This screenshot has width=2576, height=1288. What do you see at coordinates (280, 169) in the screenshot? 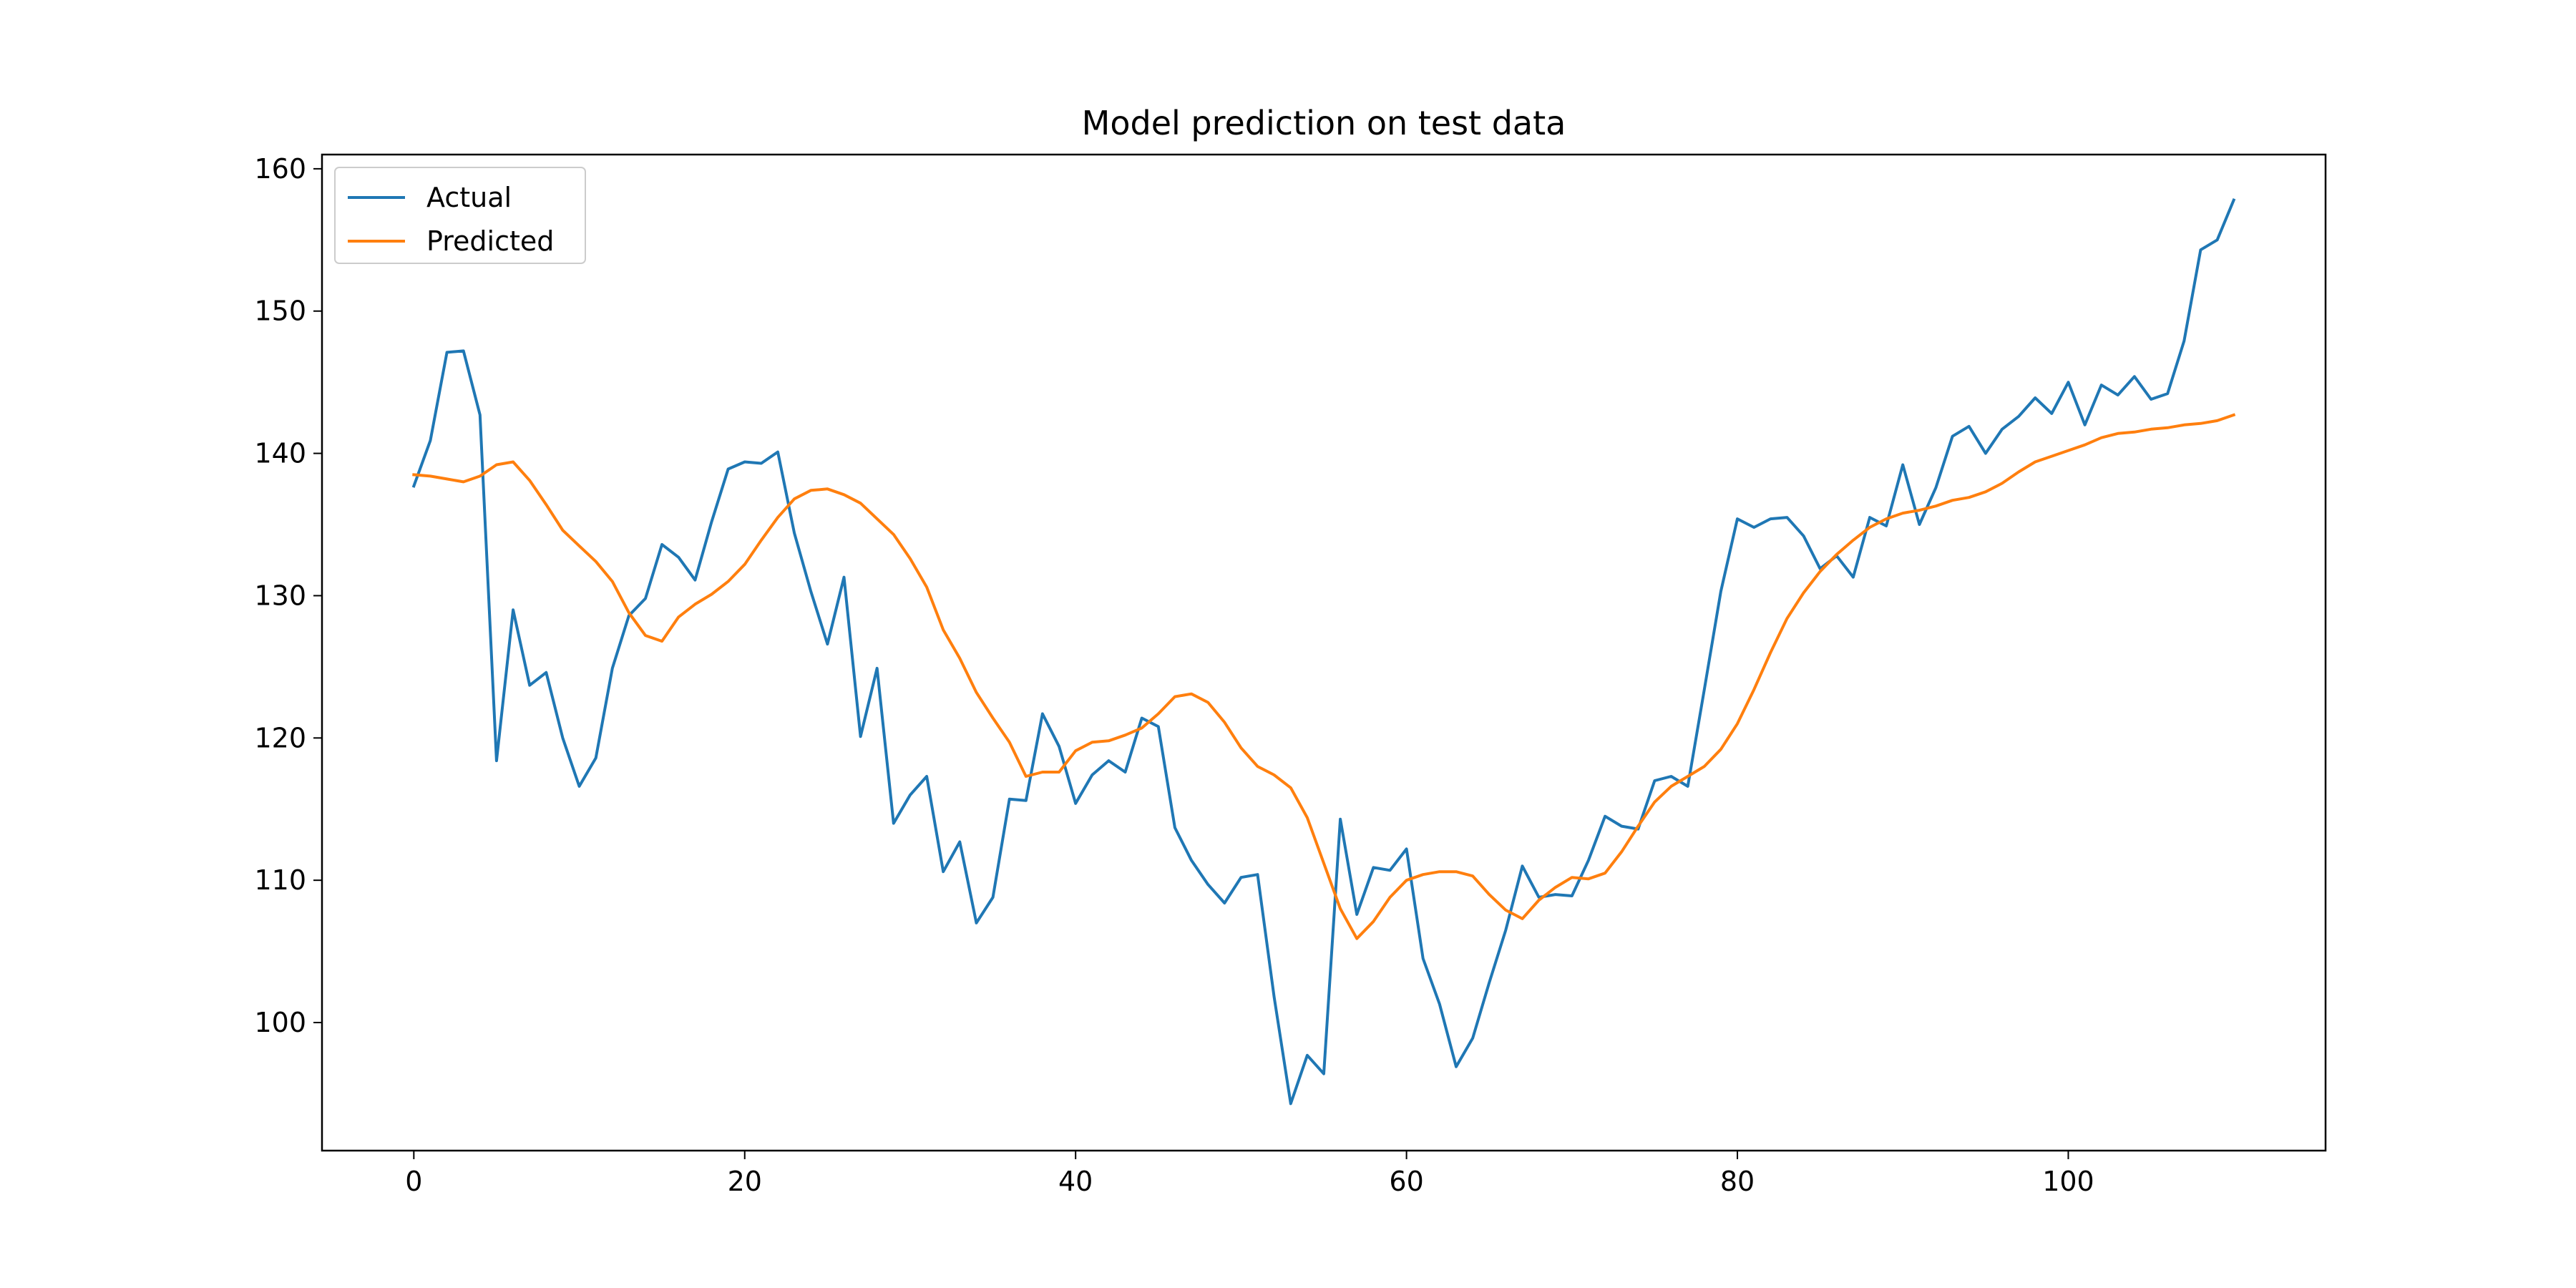
I see `y-tick-label: 160` at bounding box center [280, 169].